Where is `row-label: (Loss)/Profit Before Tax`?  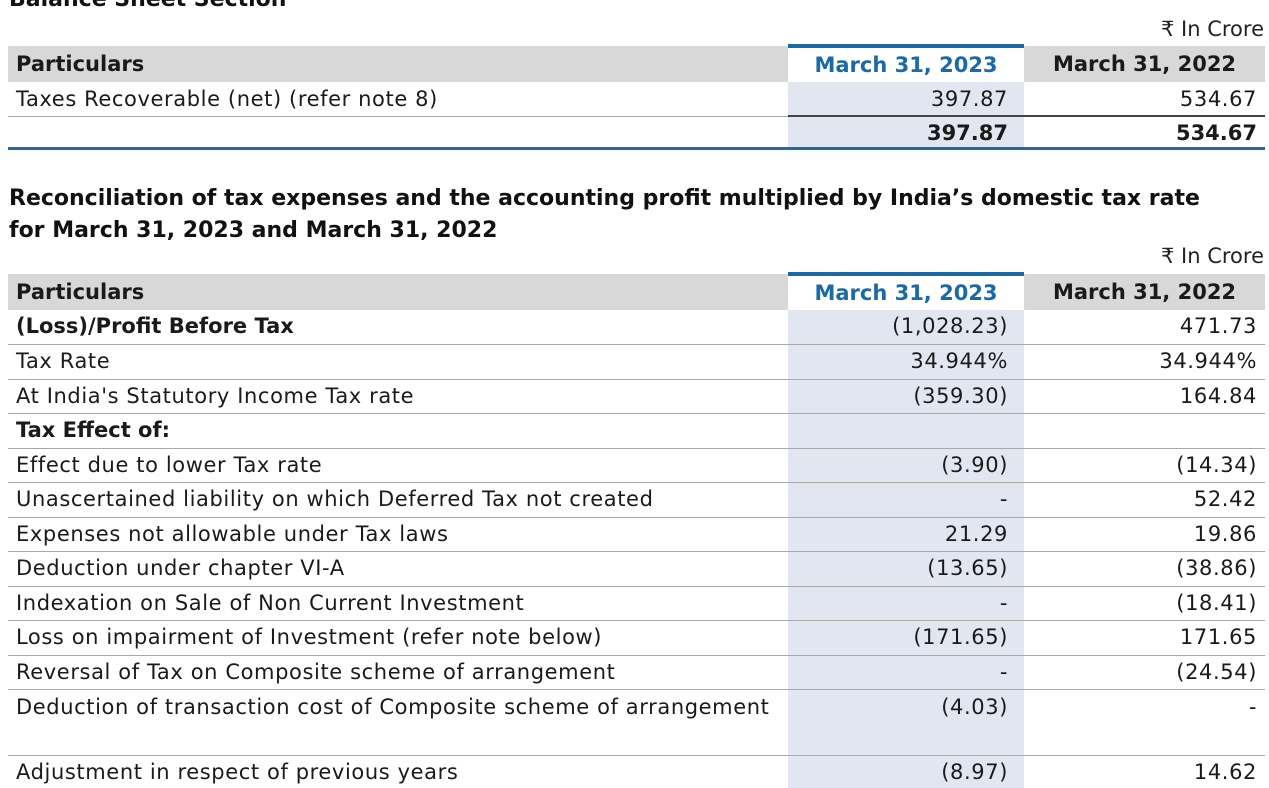
row-label: (Loss)/Profit Before Tax is located at coordinates (398, 327).